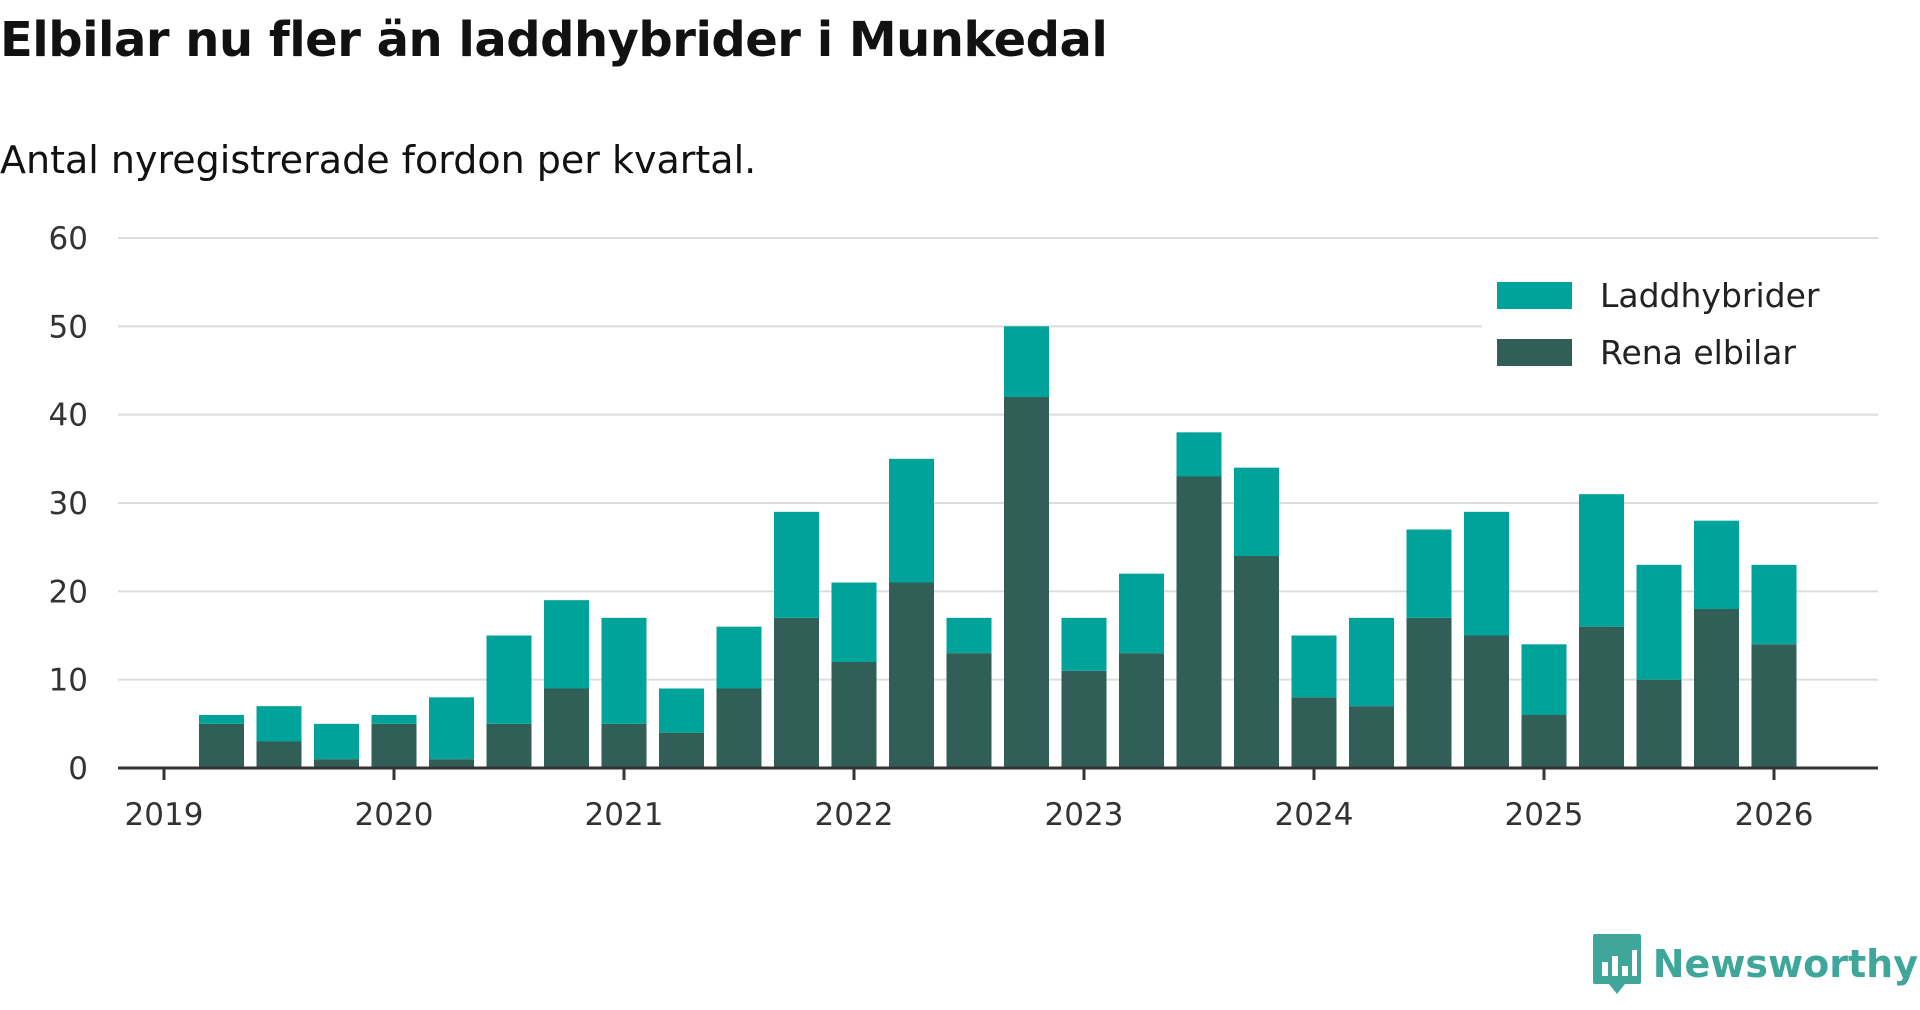  I want to click on newsworthy-brand: Newsworthy, so click(1754, 964).